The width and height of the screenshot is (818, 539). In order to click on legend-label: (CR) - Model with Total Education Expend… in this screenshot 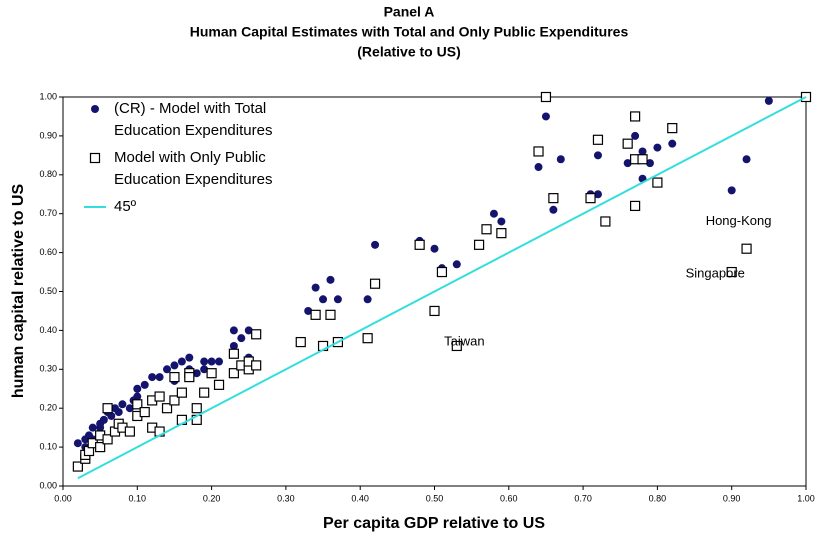, I will do `click(193, 119)`.